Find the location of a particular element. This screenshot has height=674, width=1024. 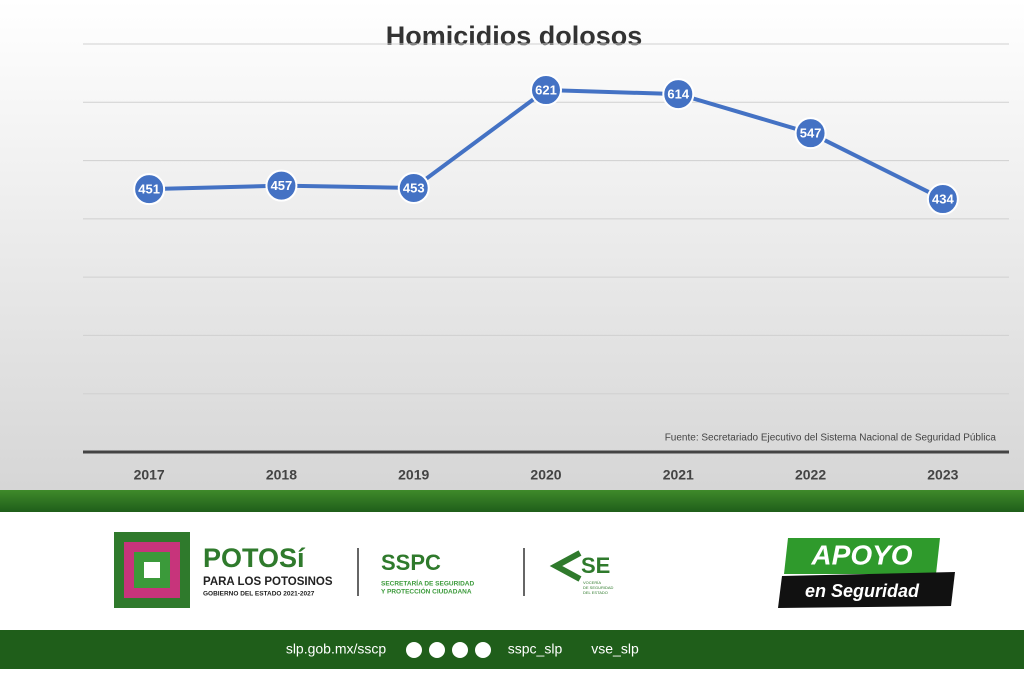

data-label: 547 is located at coordinates (811, 133).